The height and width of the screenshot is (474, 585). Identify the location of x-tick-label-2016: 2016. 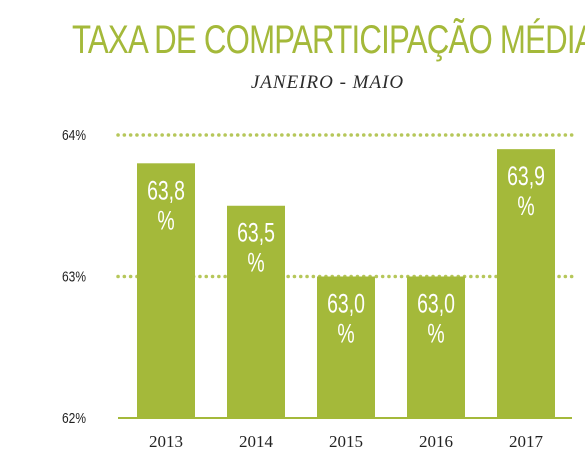
(436, 441).